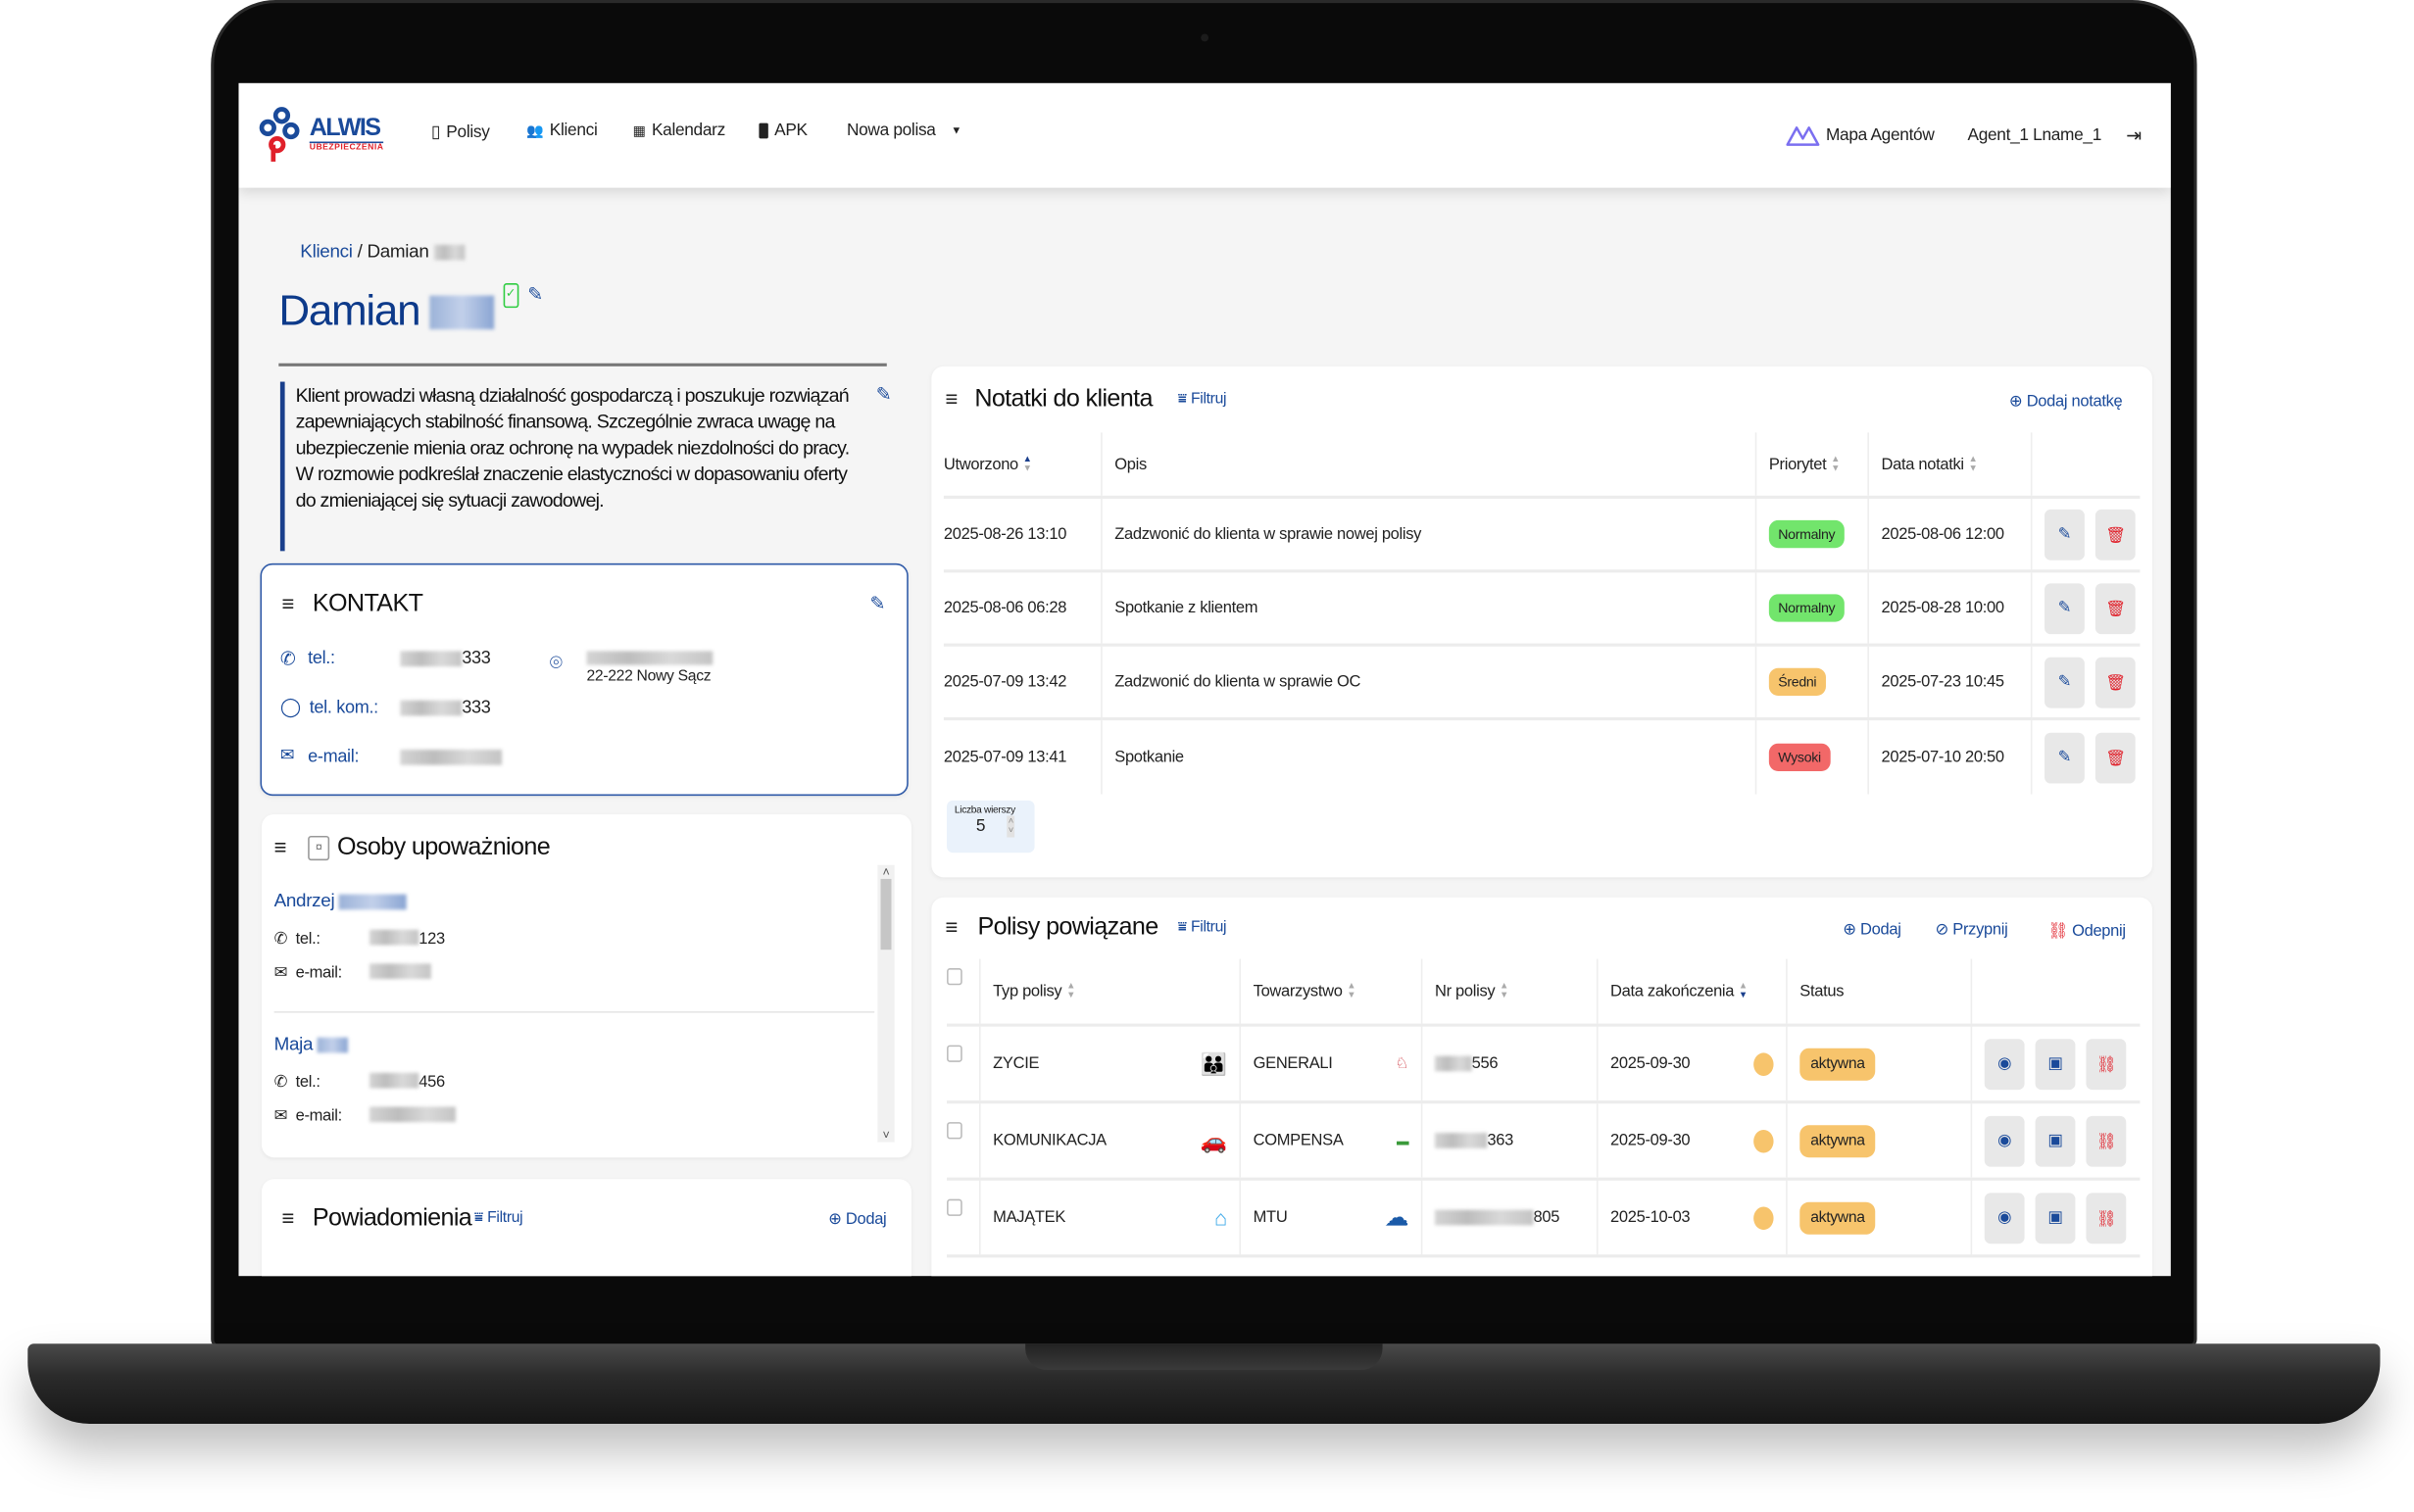 This screenshot has width=2414, height=1512. Describe the element at coordinates (679, 131) in the screenshot. I see `nav-kalendarz: ▦ Kalendarz` at that location.